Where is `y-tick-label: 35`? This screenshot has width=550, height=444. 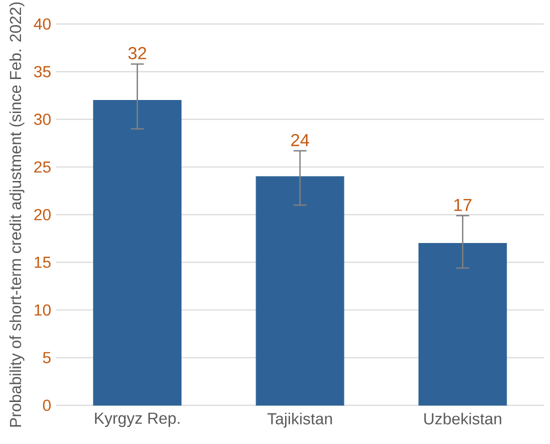
y-tick-label: 35 is located at coordinates (42, 72).